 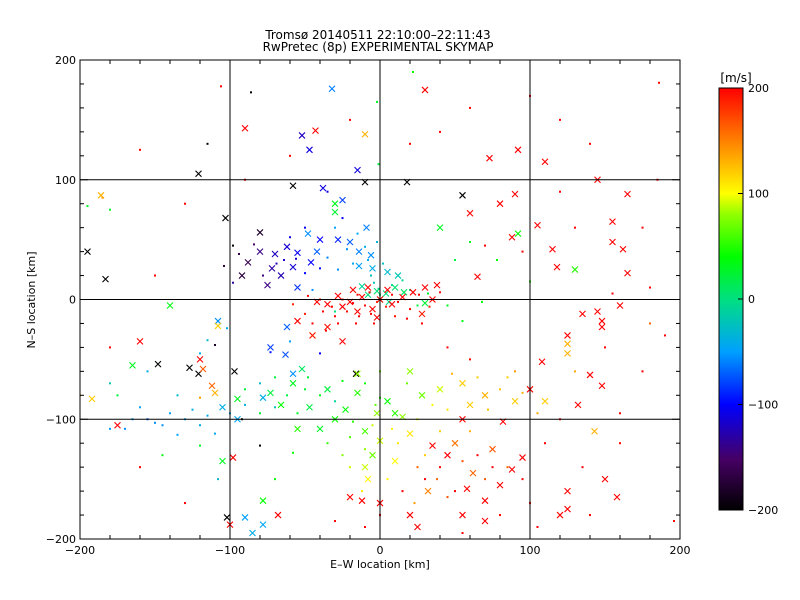 I want to click on y-axis-label: N–S location [km], so click(x=31, y=299).